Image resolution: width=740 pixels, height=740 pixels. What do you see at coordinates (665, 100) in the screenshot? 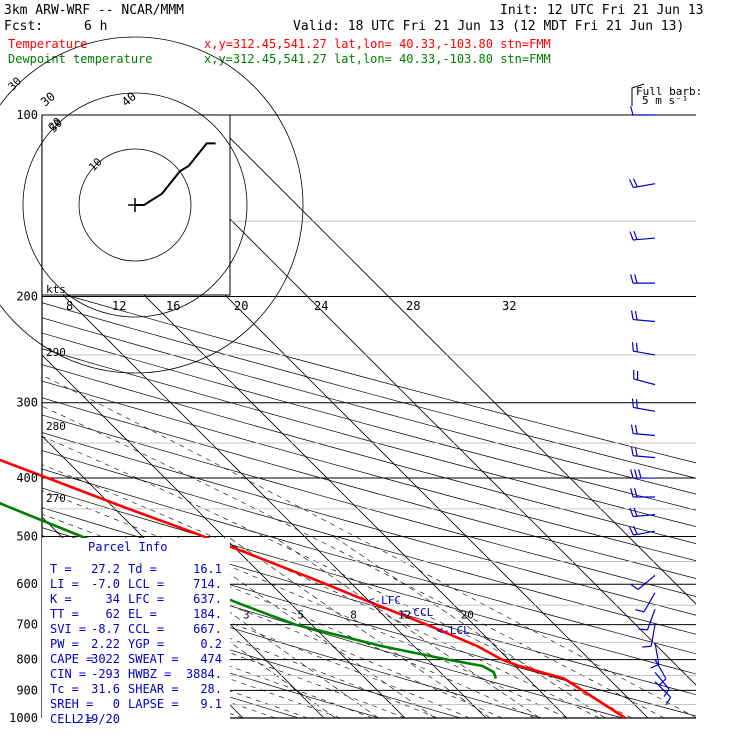
I see `barb-legend-units: 5 m s⁻¹` at bounding box center [665, 100].